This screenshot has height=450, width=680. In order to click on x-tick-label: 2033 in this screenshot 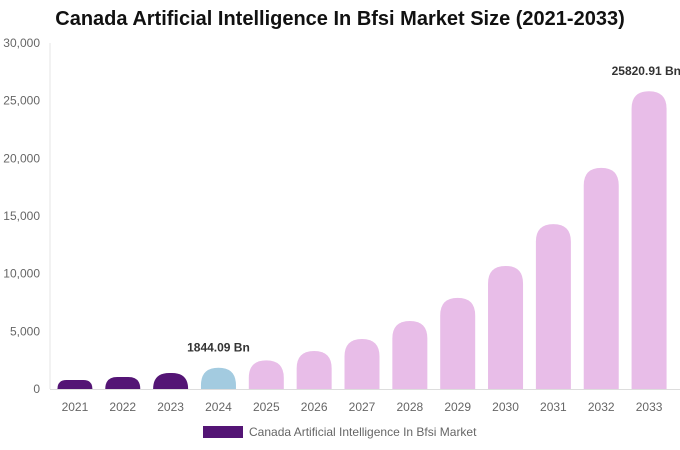, I will do `click(649, 407)`.